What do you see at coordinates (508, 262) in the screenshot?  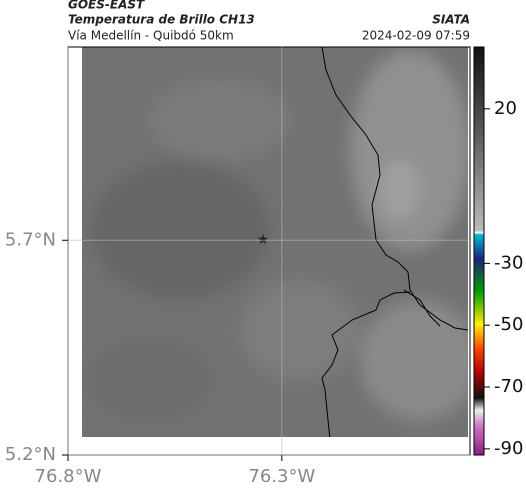 I see `colorbar-tick-label: -30` at bounding box center [508, 262].